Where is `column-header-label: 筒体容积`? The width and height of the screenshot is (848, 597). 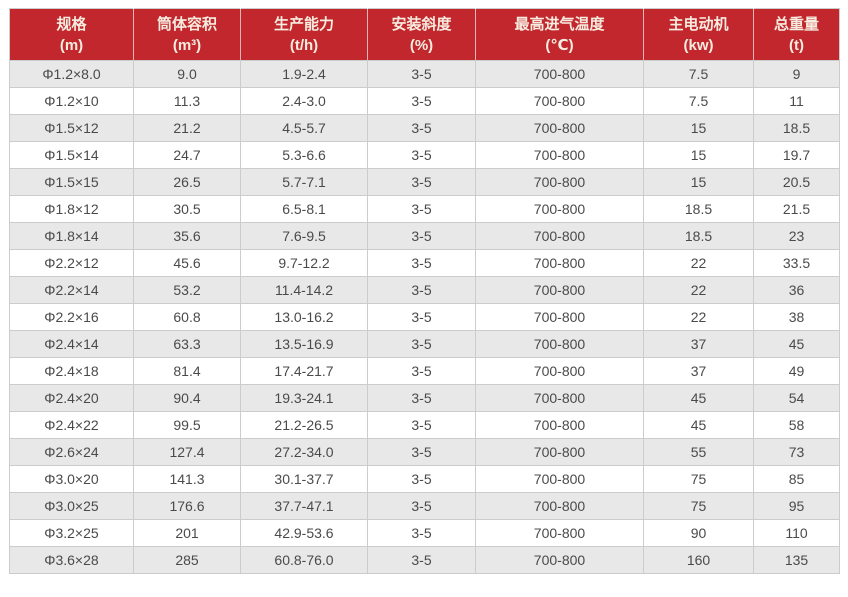 column-header-label: 筒体容积 is located at coordinates (186, 24).